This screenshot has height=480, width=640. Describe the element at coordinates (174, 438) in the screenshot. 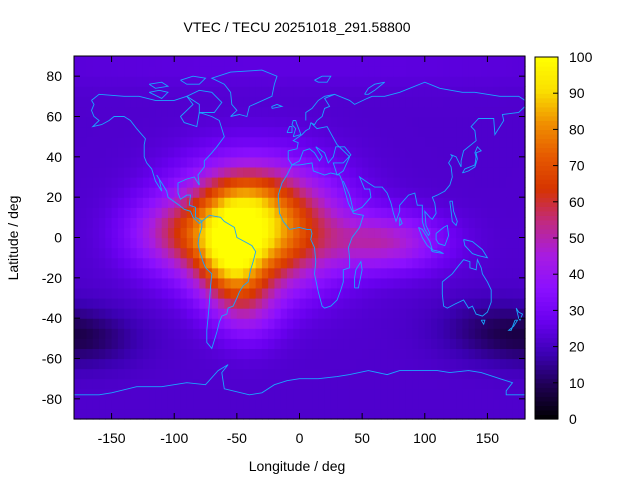

I see `x-tick-label: -100` at that location.